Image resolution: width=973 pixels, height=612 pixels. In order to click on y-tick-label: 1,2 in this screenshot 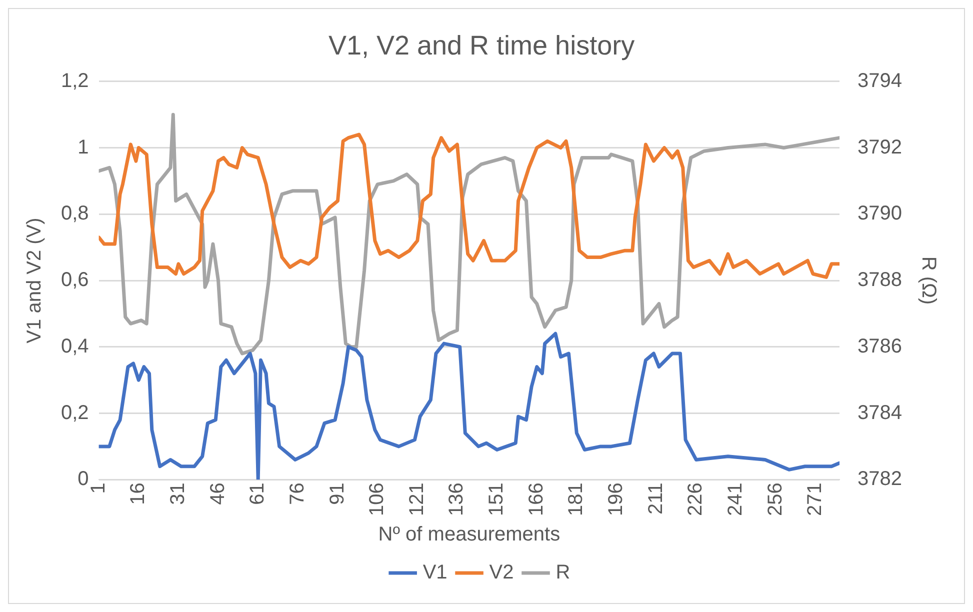, I will do `click(74, 81)`.